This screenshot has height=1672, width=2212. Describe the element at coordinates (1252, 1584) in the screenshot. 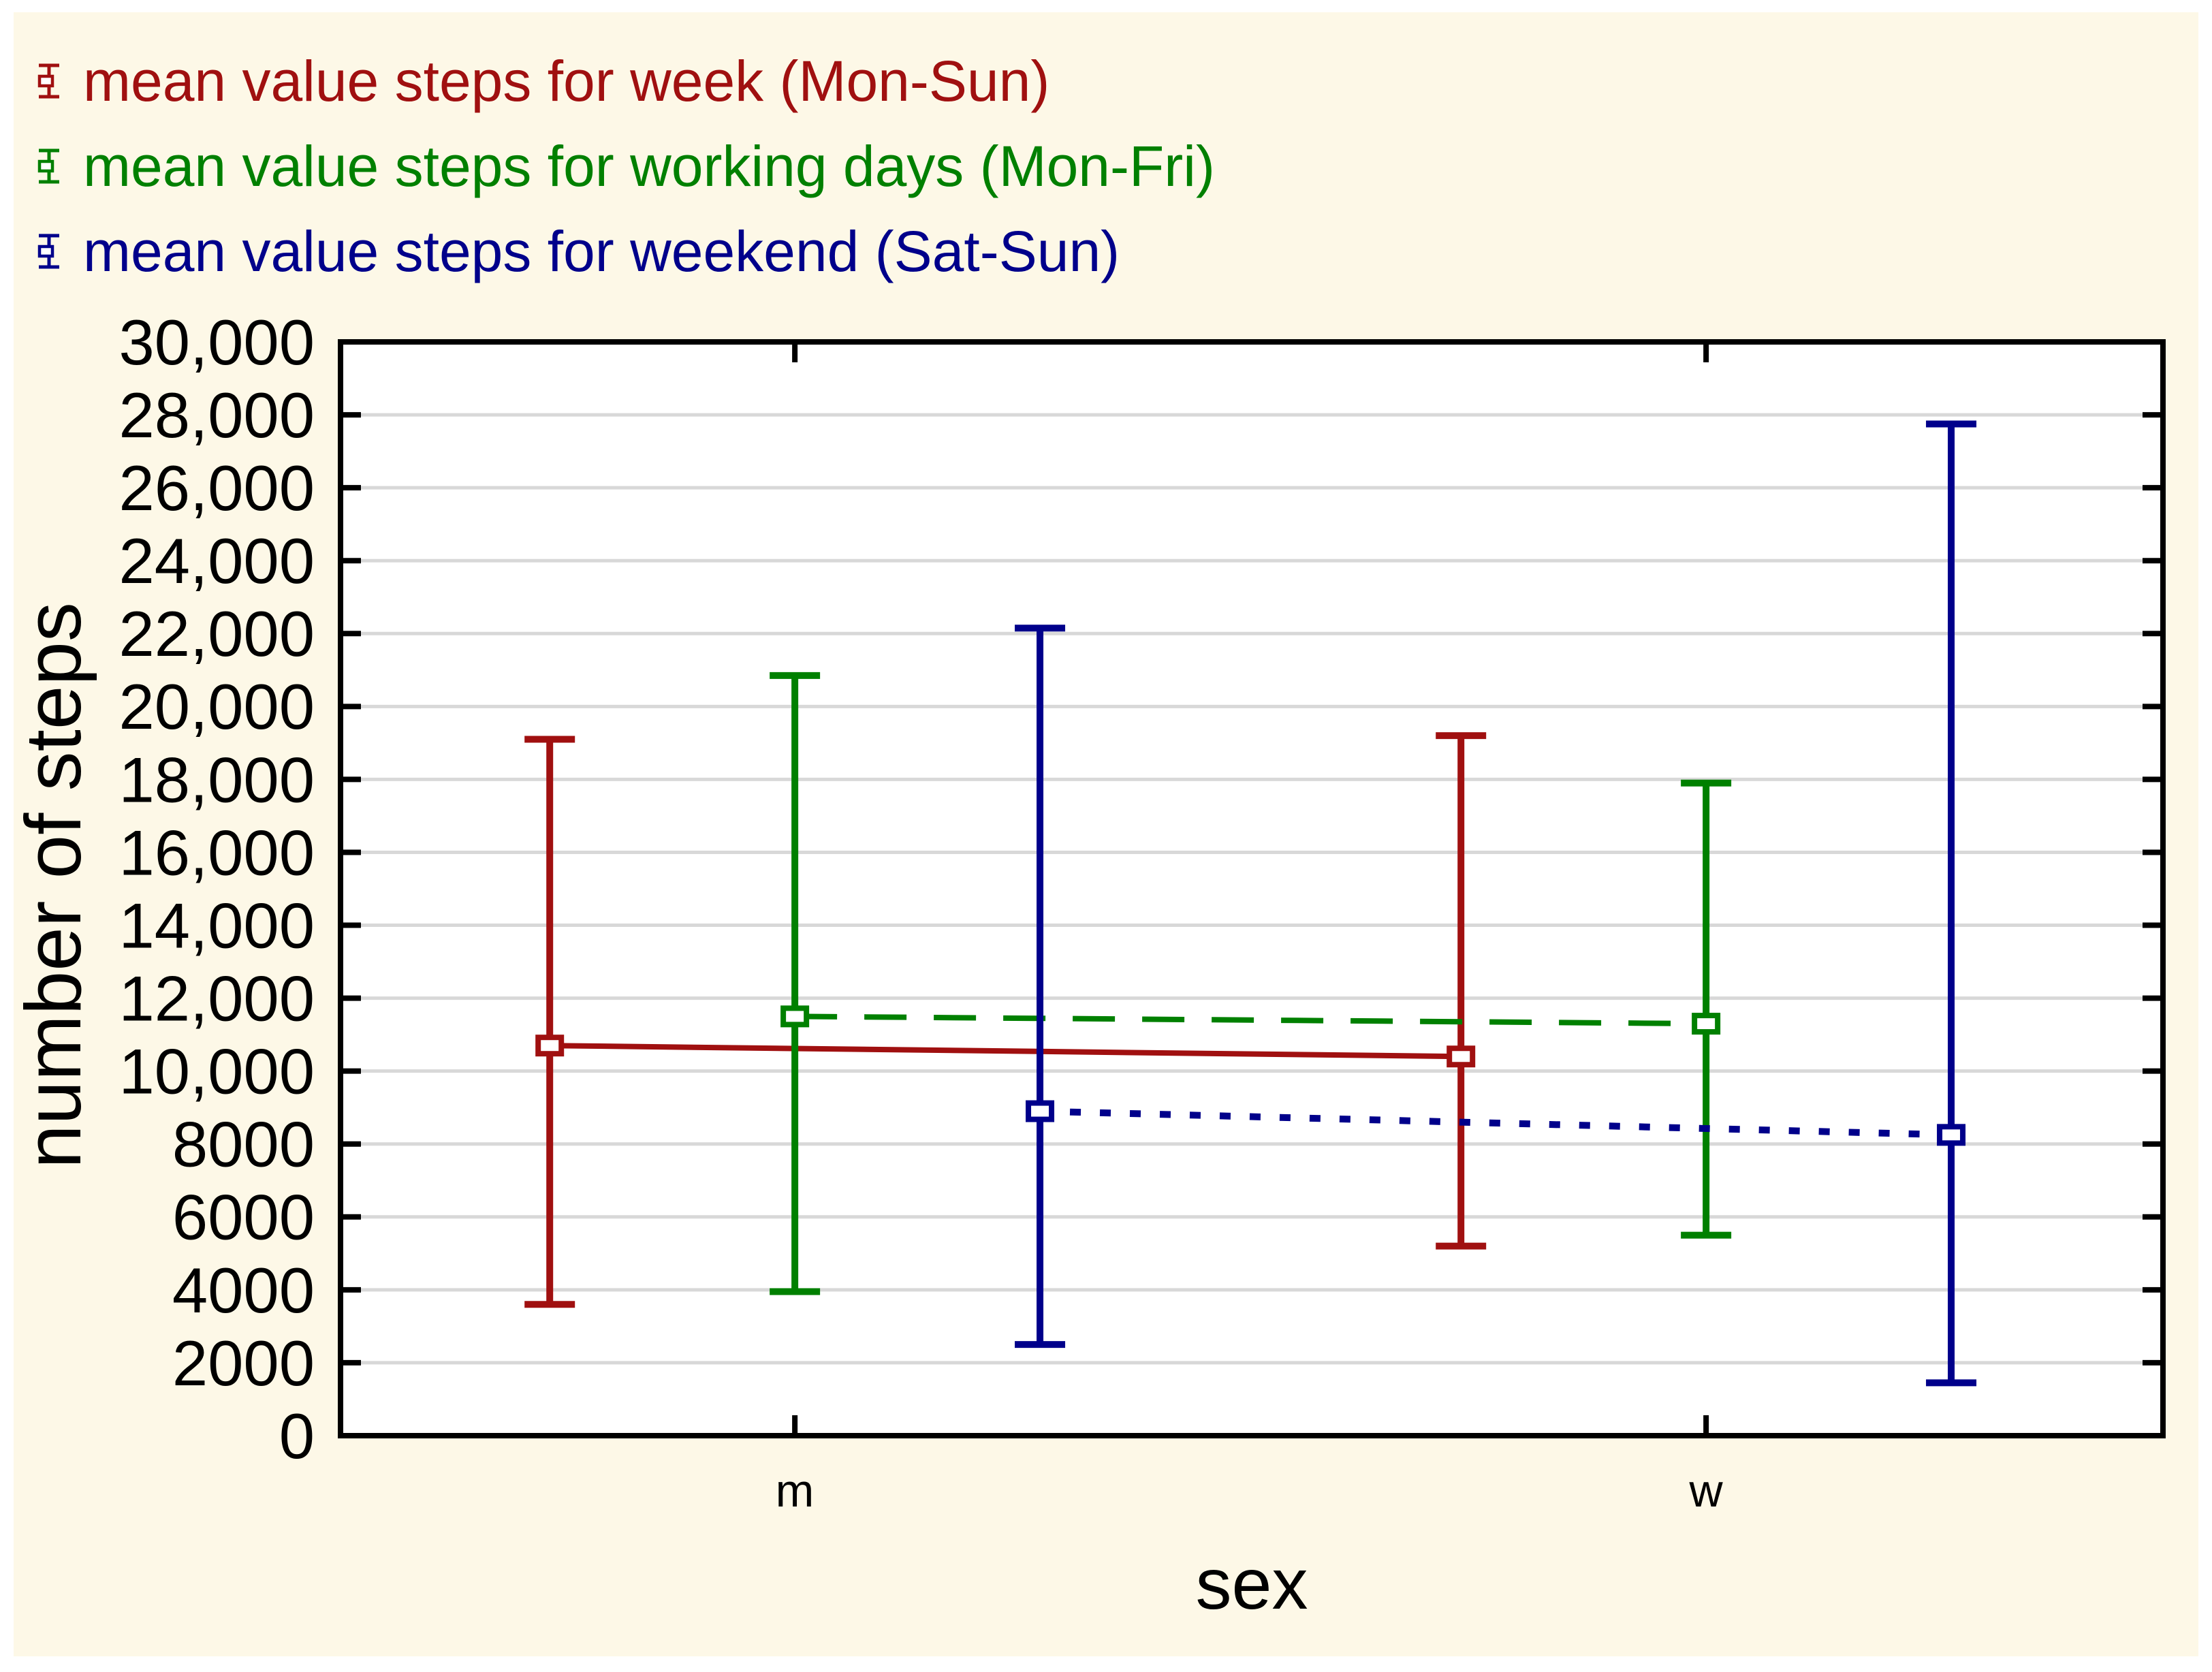

I see `x-axis-title: sex` at that location.